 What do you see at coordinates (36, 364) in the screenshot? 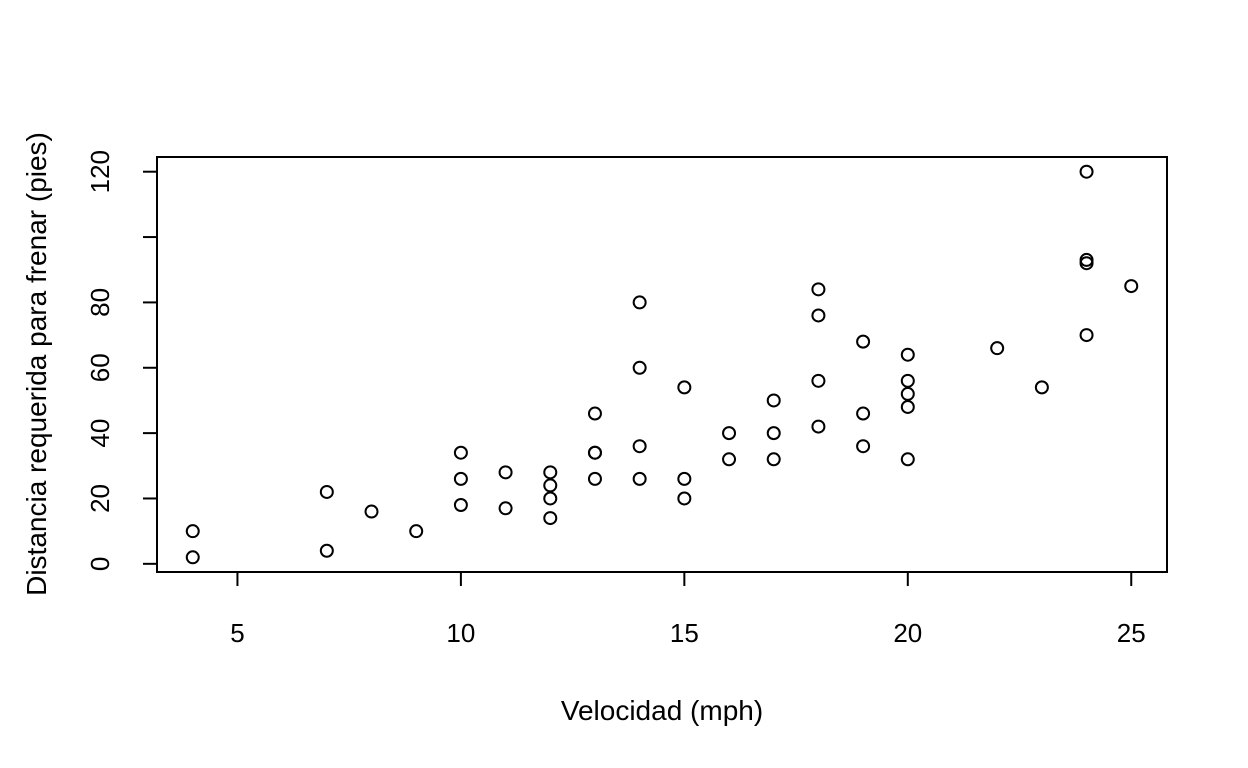
I see `y-axis-label: Distancia requerida para frenar (pies)` at bounding box center [36, 364].